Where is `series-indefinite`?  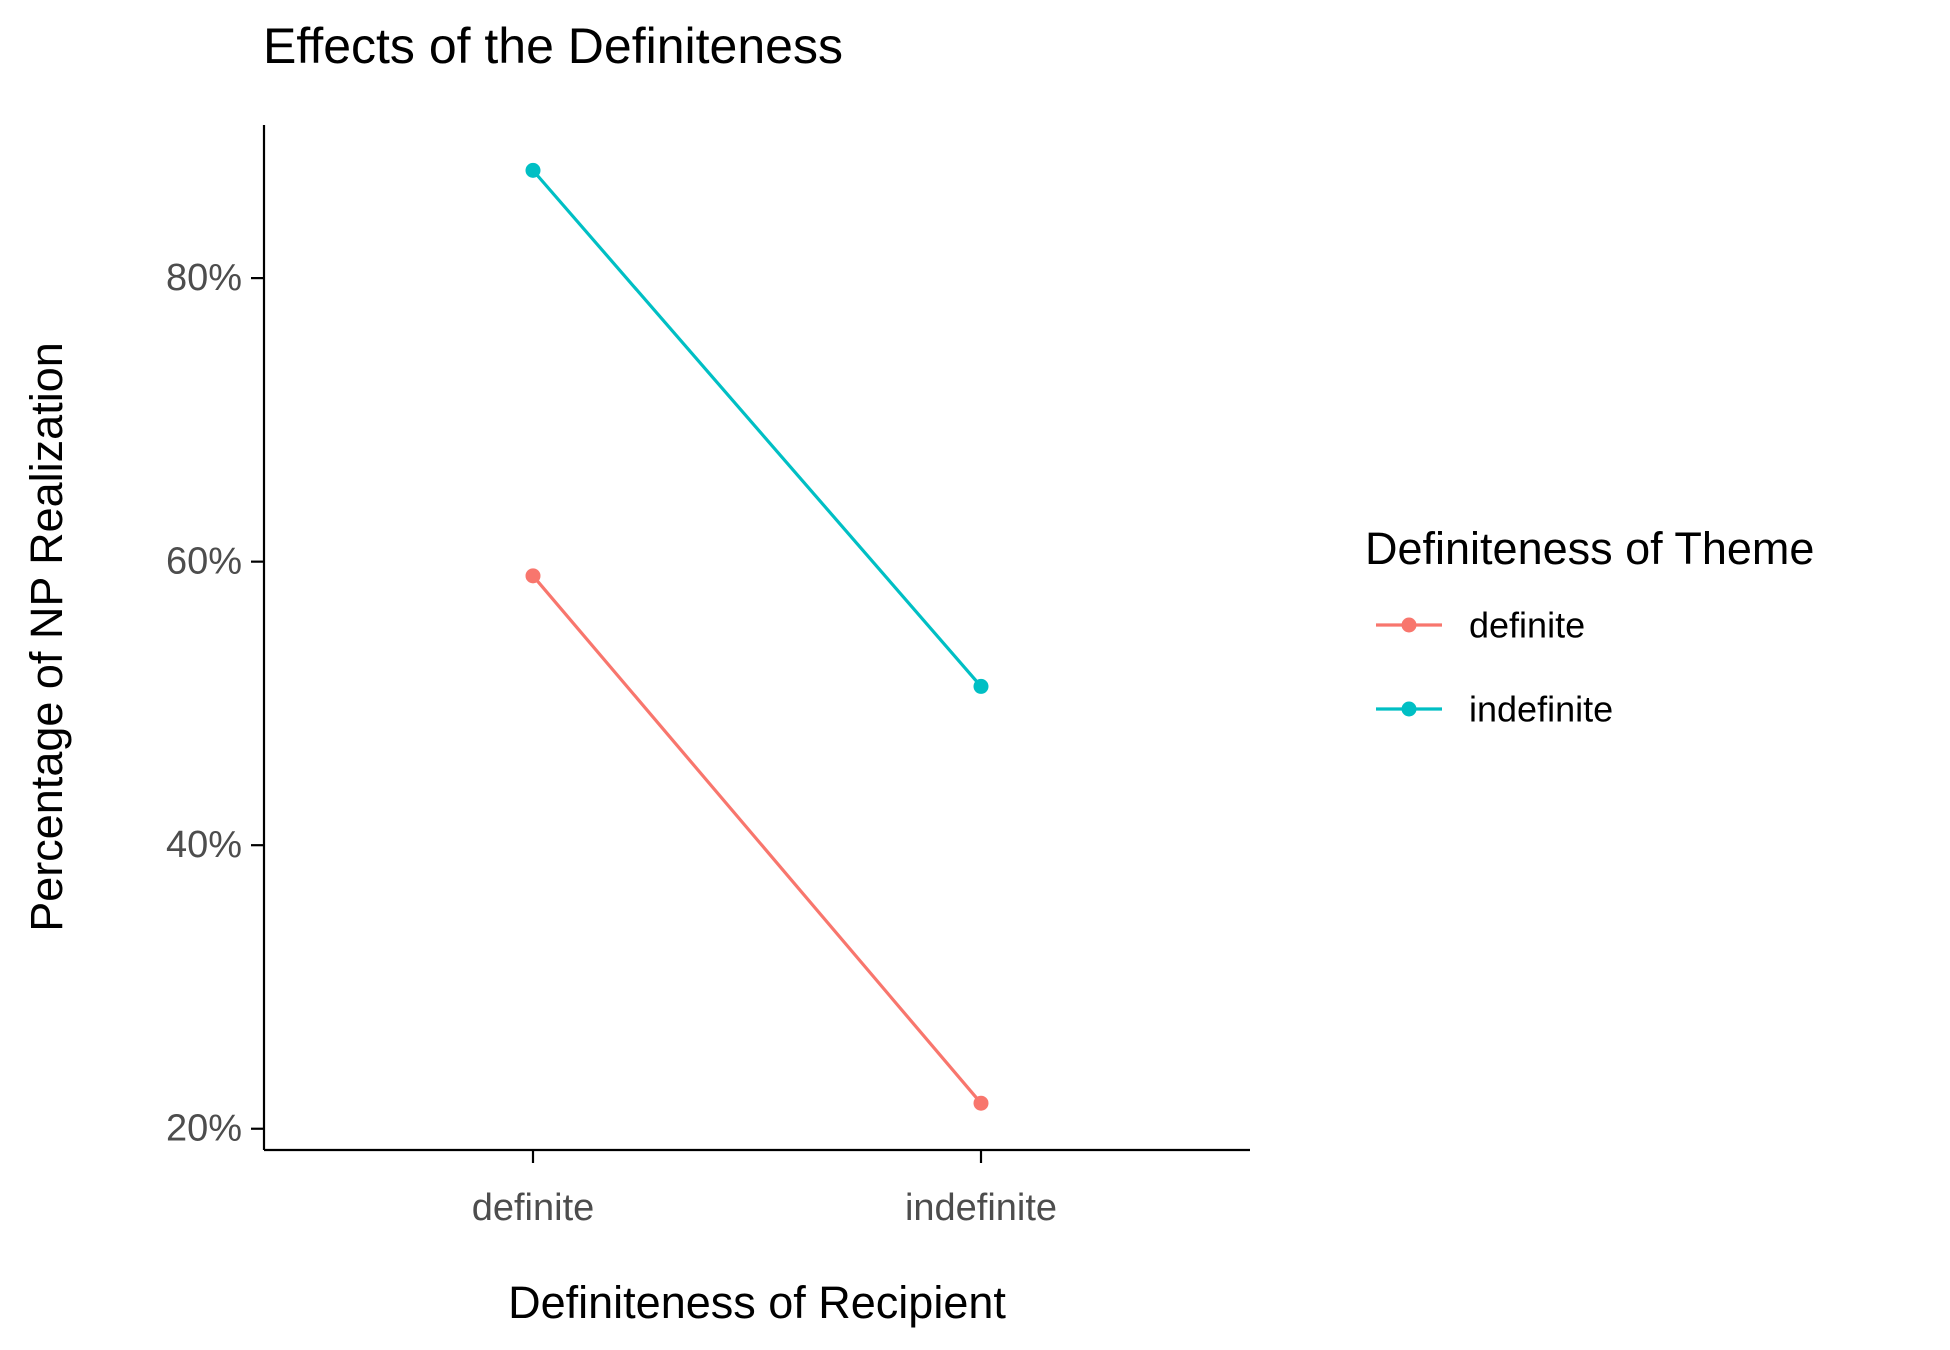
series-indefinite is located at coordinates (757, 428).